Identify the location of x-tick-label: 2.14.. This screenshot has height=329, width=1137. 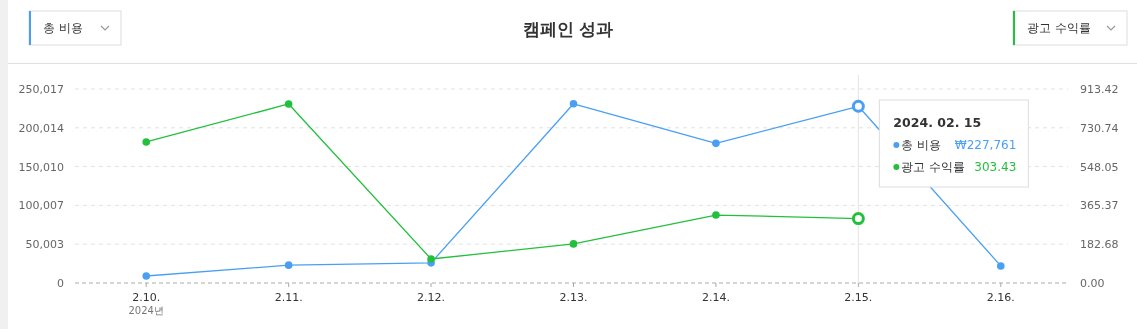
(715, 297).